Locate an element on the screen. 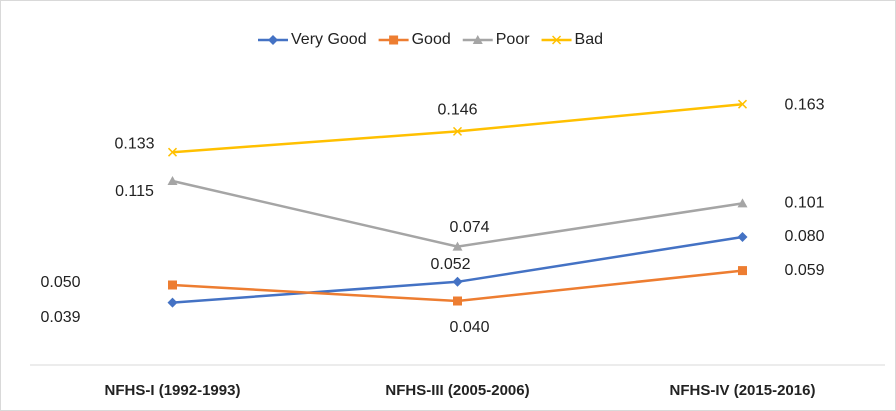 The width and height of the screenshot is (896, 411). x-tick-label: NFHS-I (1992-1993) is located at coordinates (173, 390).